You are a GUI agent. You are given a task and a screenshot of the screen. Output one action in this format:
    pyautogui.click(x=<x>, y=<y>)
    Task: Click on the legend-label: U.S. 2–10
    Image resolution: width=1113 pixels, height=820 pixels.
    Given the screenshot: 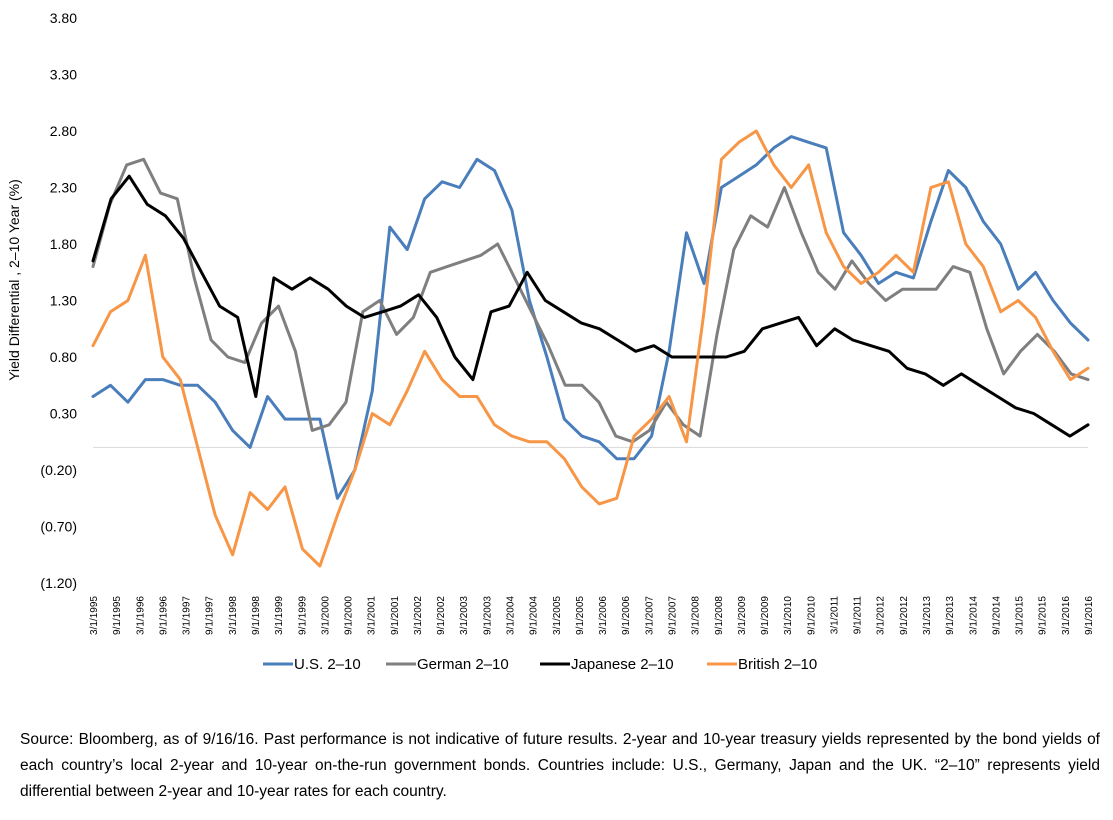 What is the action you would take?
    pyautogui.click(x=327, y=664)
    